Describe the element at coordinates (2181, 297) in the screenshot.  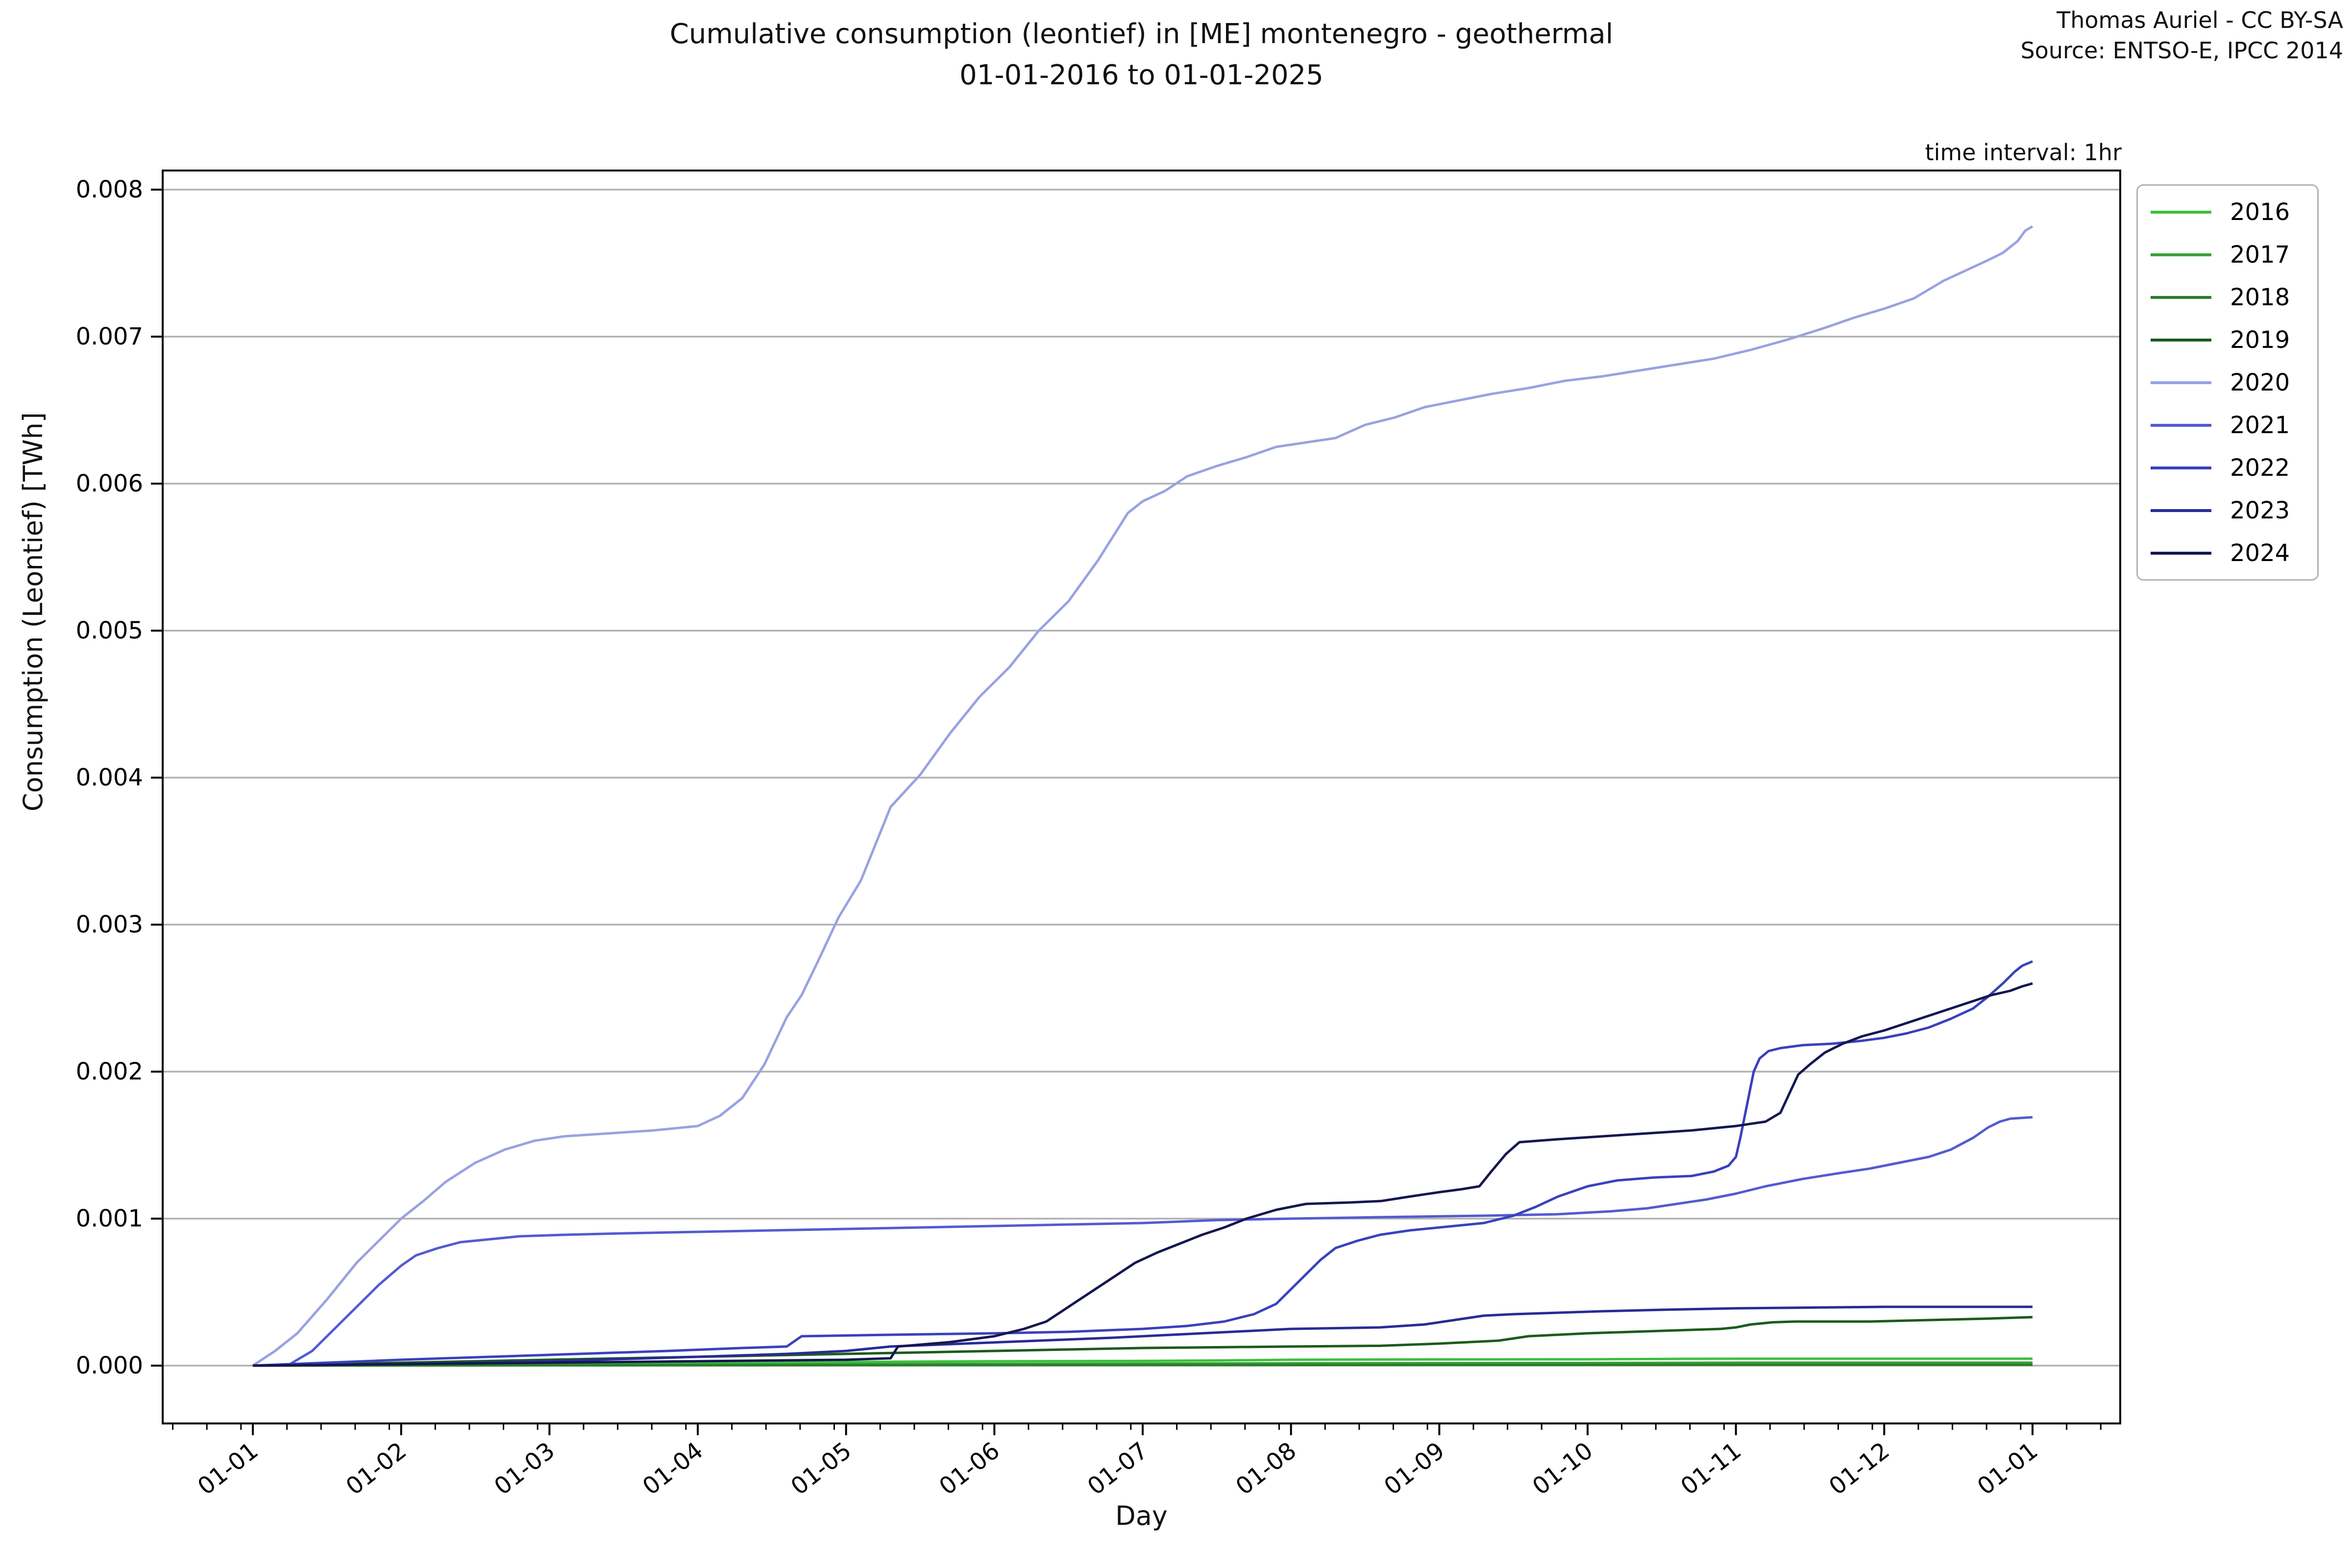
I see `legend-swatch-2018` at that location.